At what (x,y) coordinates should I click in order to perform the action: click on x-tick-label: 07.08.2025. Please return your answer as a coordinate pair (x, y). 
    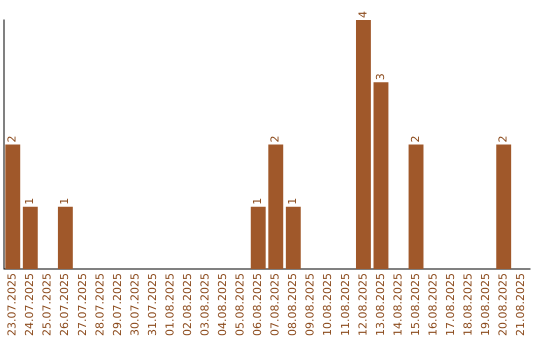
    Looking at the image, I should click on (275, 304).